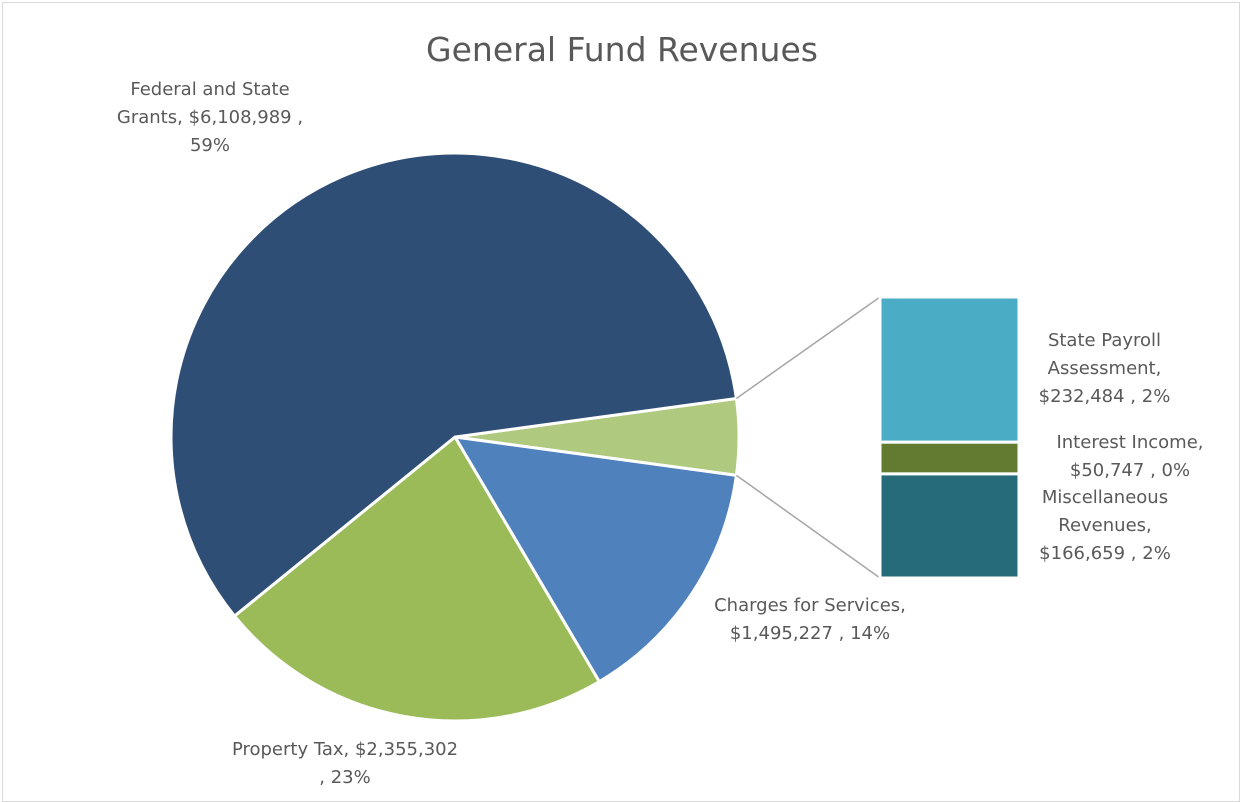  I want to click on label-part: Federal and State Grants,, so click(203, 103).